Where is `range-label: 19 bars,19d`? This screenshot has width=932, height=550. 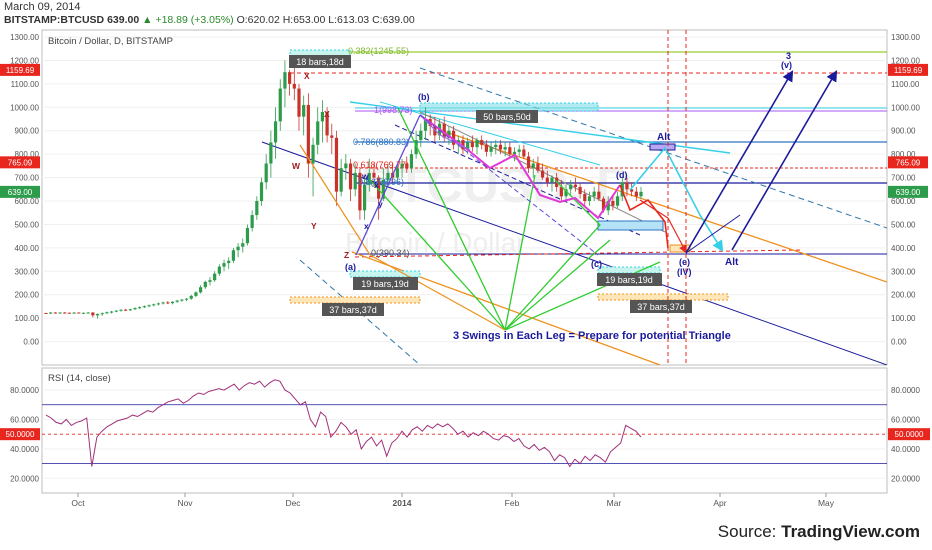
range-label: 19 bars,19d is located at coordinates (385, 283).